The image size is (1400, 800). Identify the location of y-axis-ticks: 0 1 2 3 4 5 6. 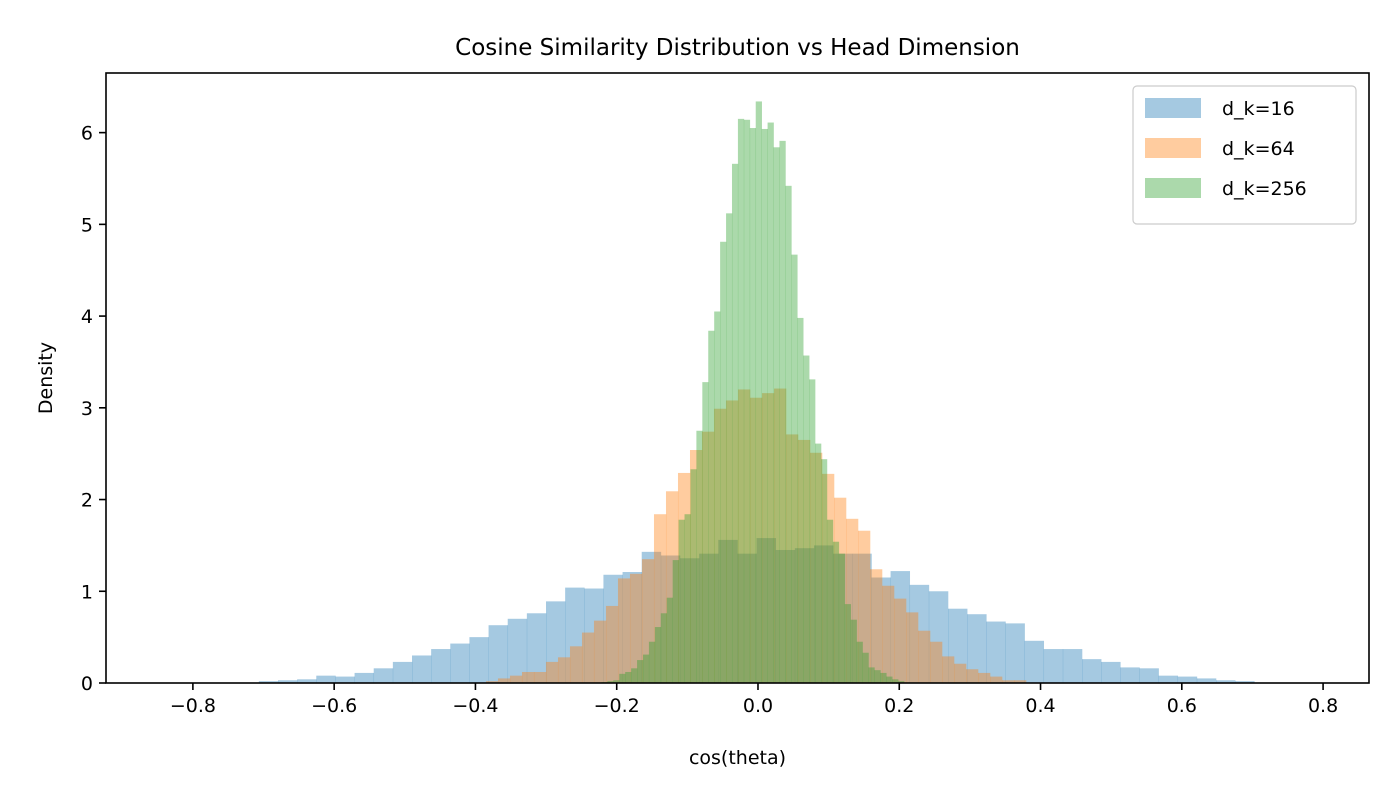
(93, 409).